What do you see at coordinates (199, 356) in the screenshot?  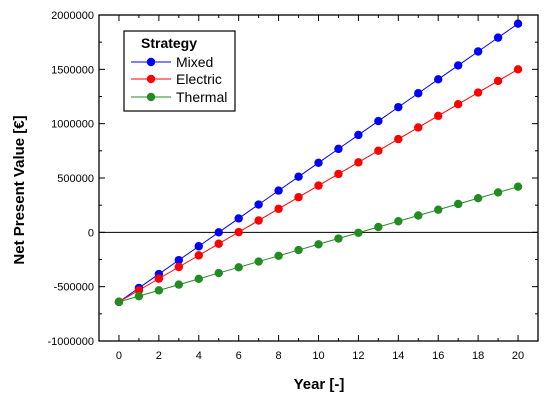 I see `x-tick-label: 4` at bounding box center [199, 356].